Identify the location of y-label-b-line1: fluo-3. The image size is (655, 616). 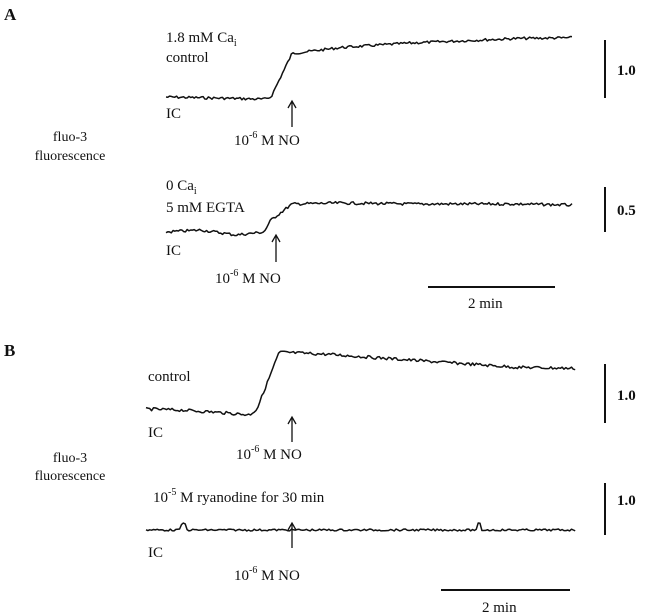
(70, 458).